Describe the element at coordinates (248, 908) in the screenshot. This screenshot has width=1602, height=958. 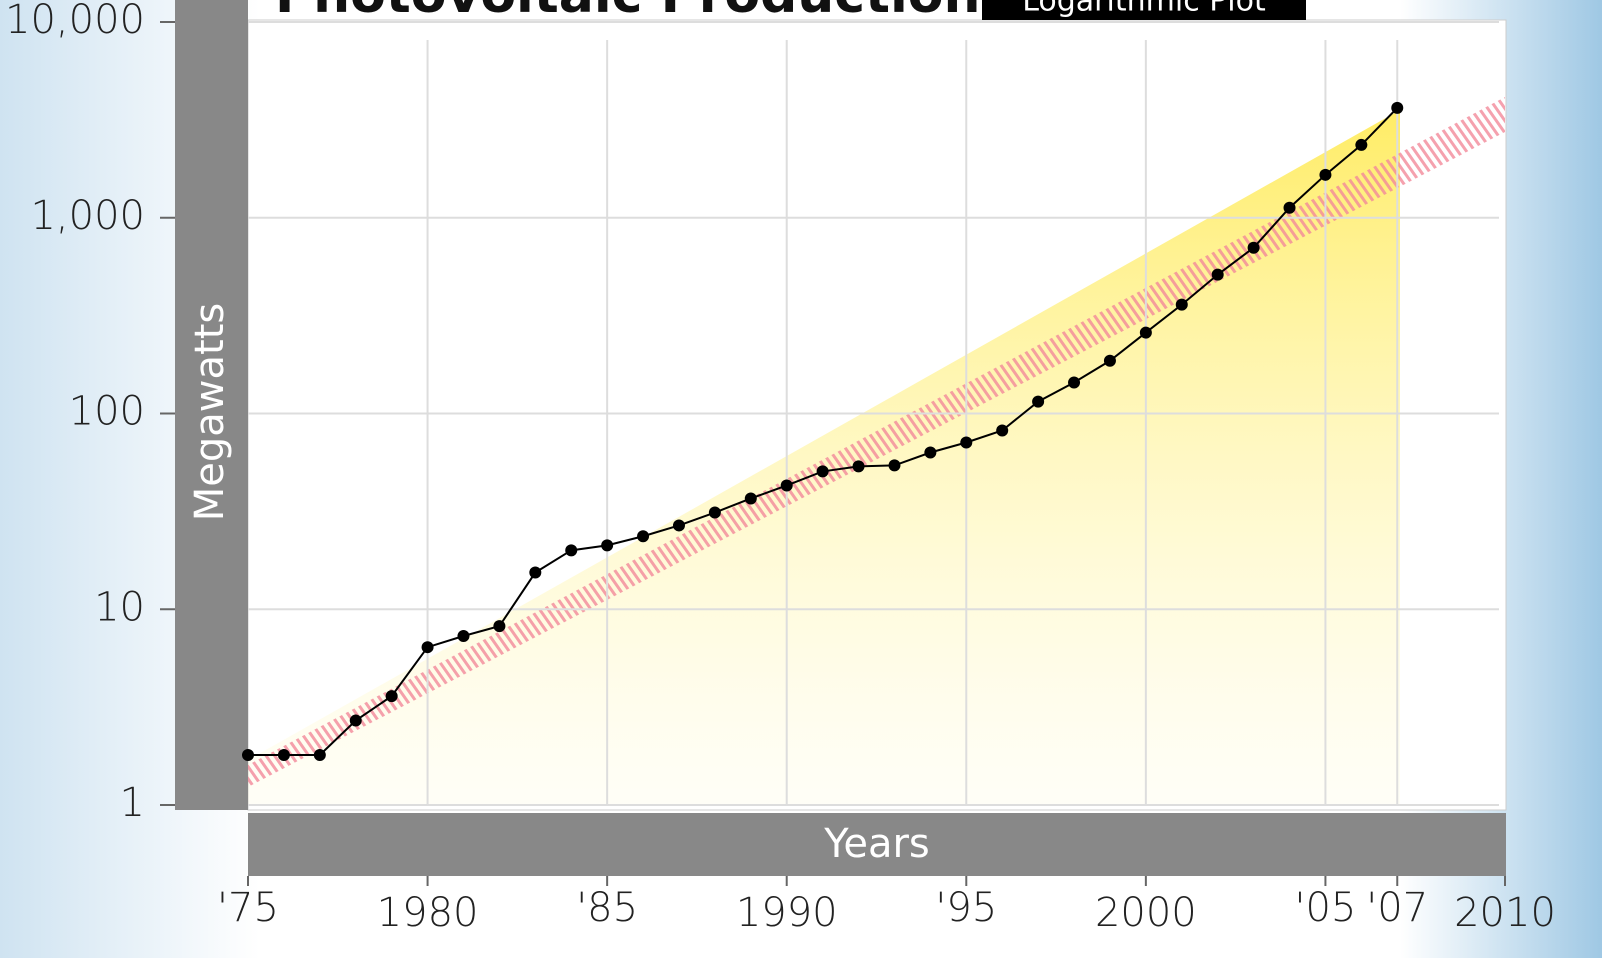
I see `x-tick-label: '75` at that location.